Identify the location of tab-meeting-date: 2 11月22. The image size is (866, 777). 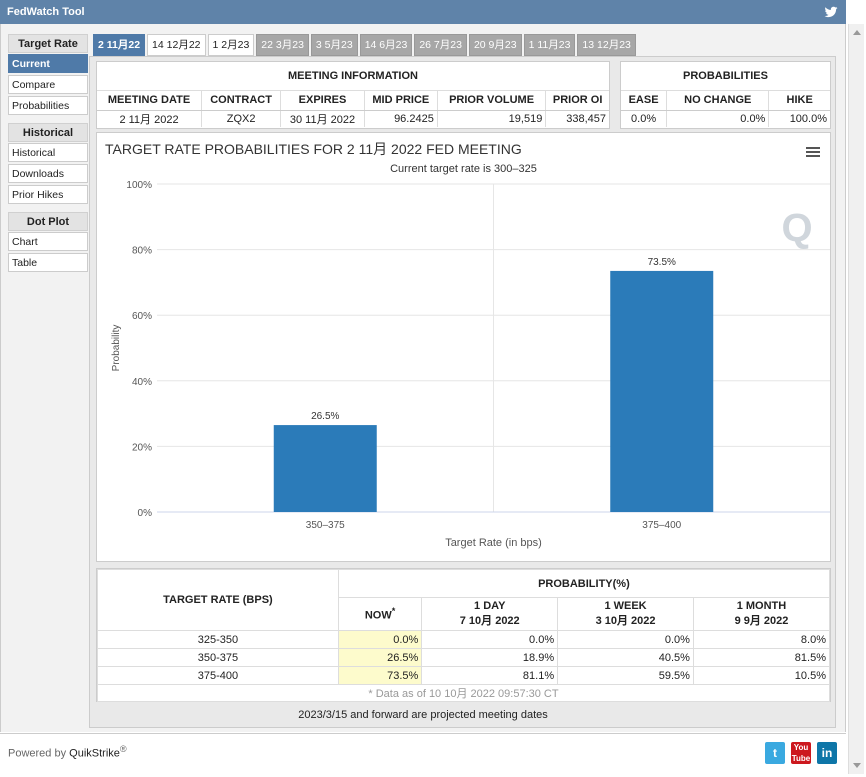
(119, 45).